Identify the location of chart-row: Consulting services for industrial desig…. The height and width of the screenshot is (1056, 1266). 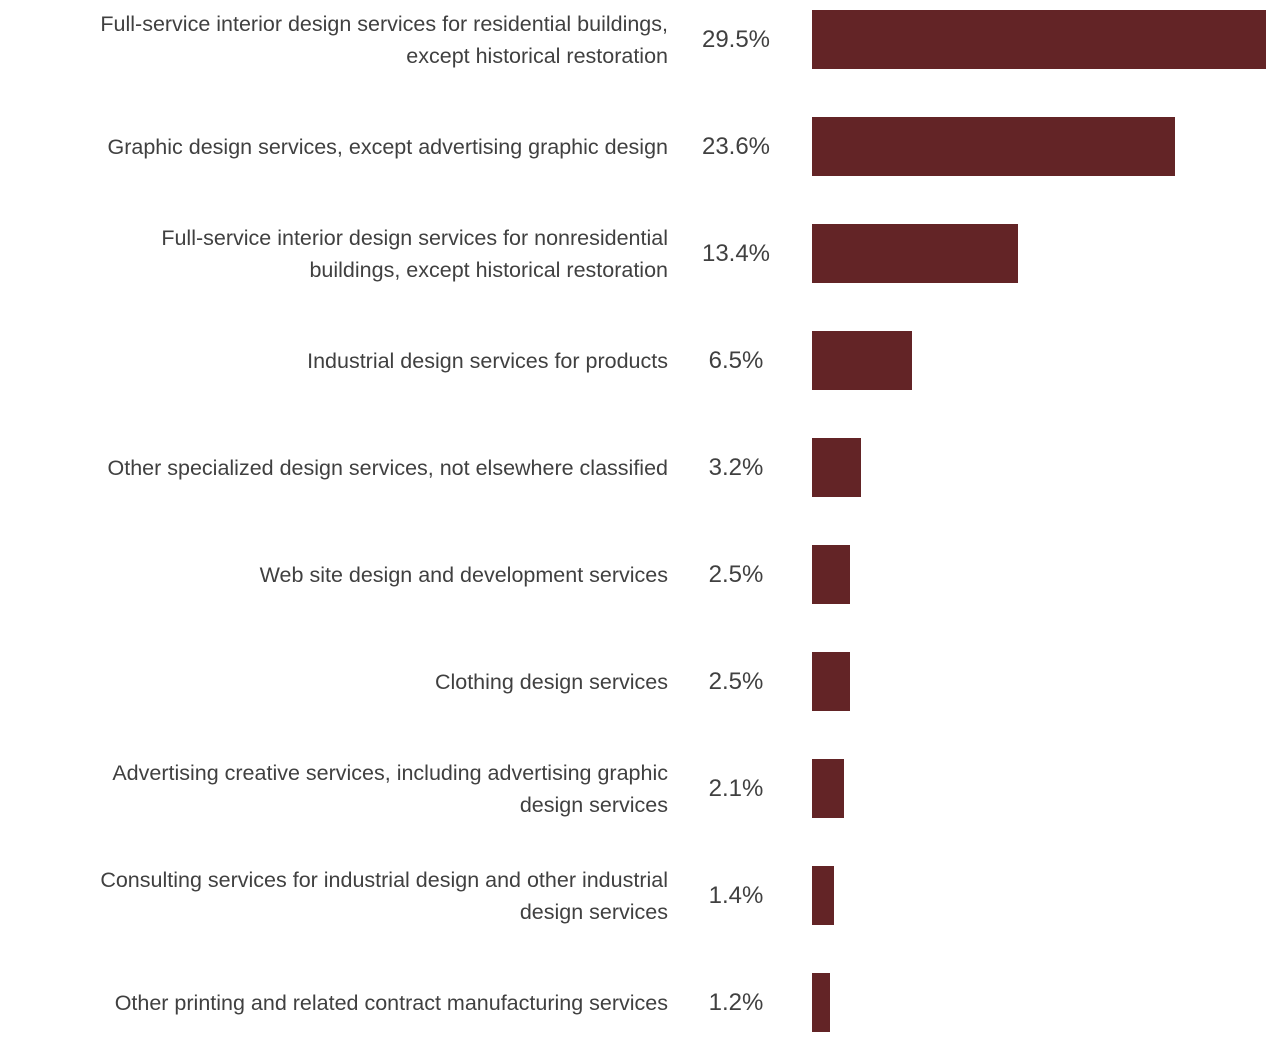
(633, 895).